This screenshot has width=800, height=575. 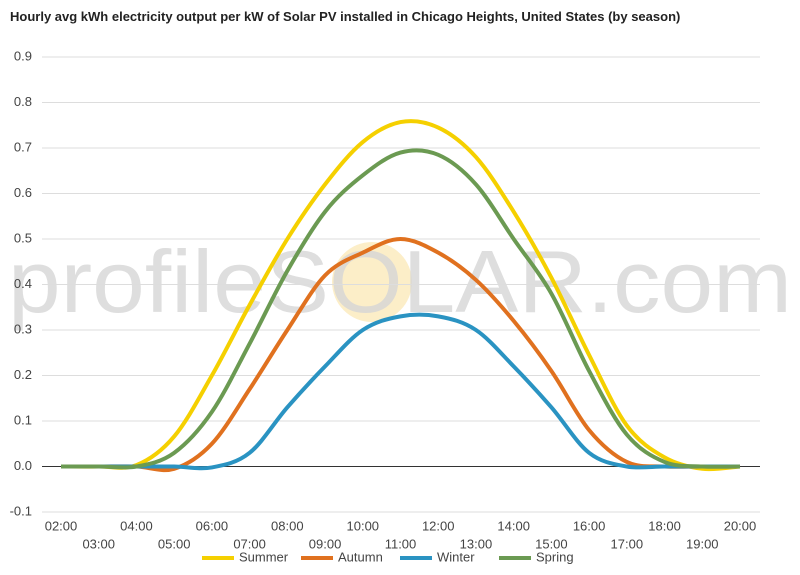 I want to click on y-tick-label: 0.4, so click(x=23, y=283).